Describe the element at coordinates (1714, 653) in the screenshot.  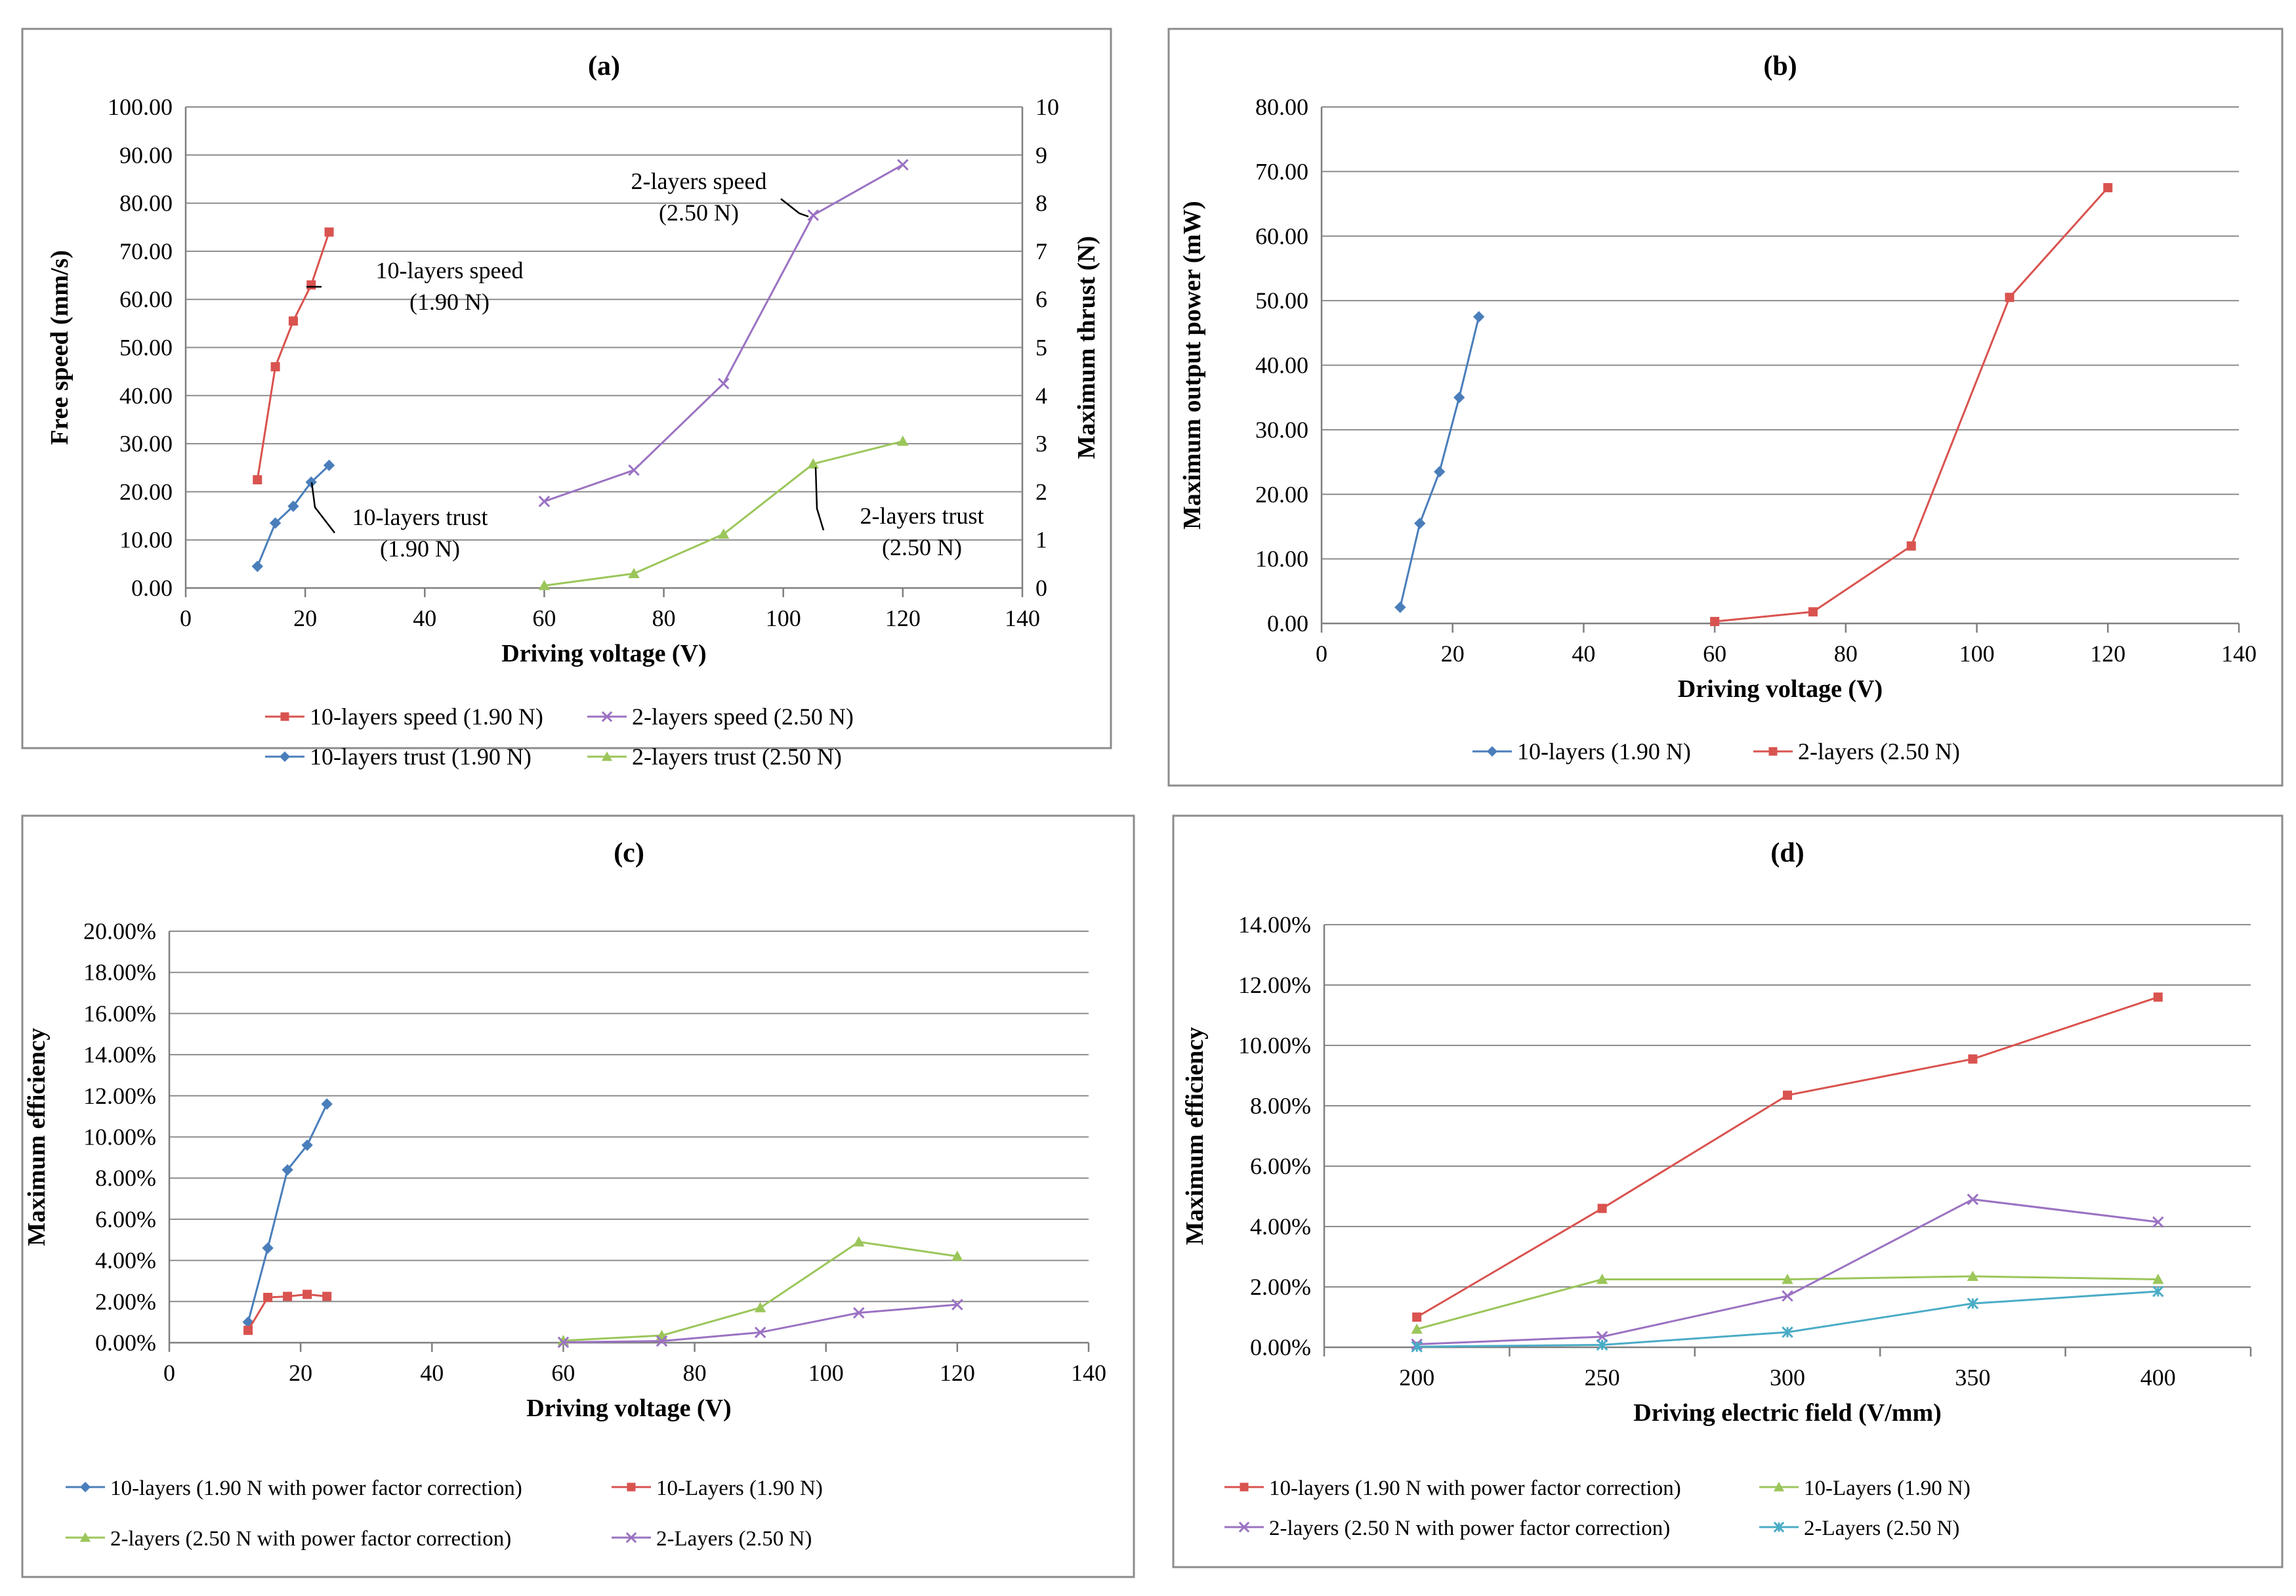
I see `x-tick-label: 60` at that location.